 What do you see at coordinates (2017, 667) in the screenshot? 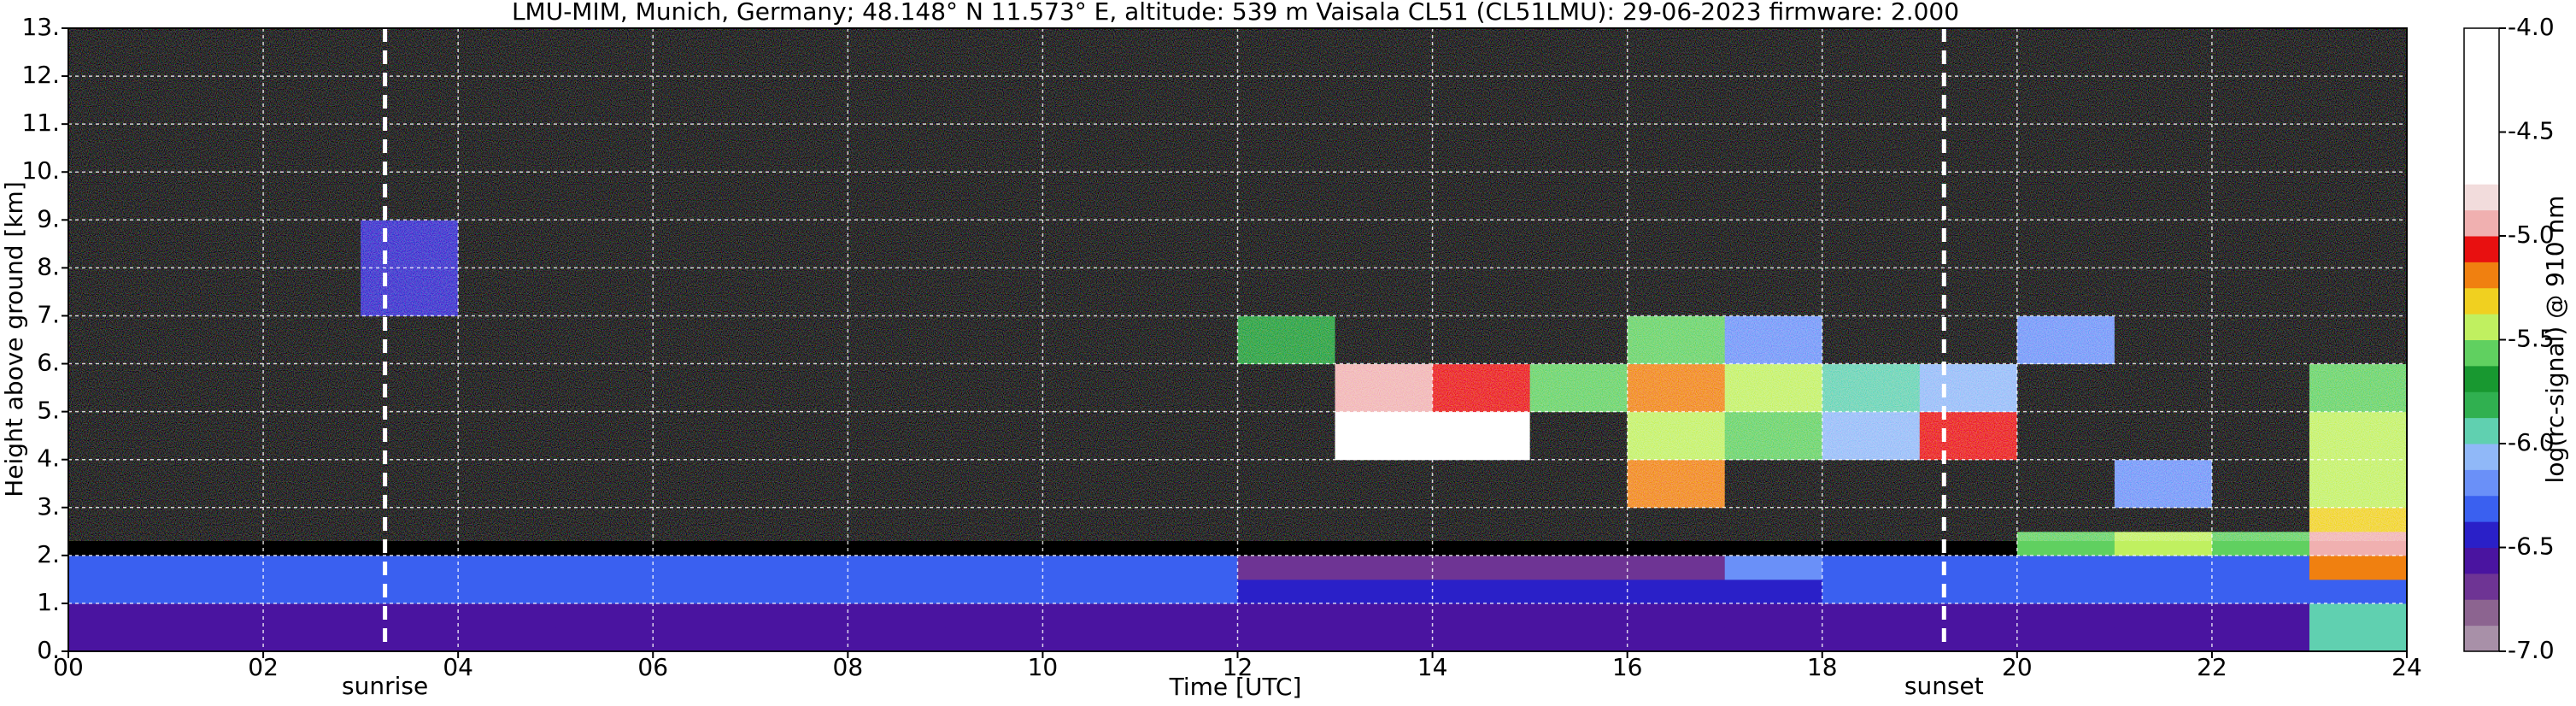
I see `x-tick-label: 20` at bounding box center [2017, 667].